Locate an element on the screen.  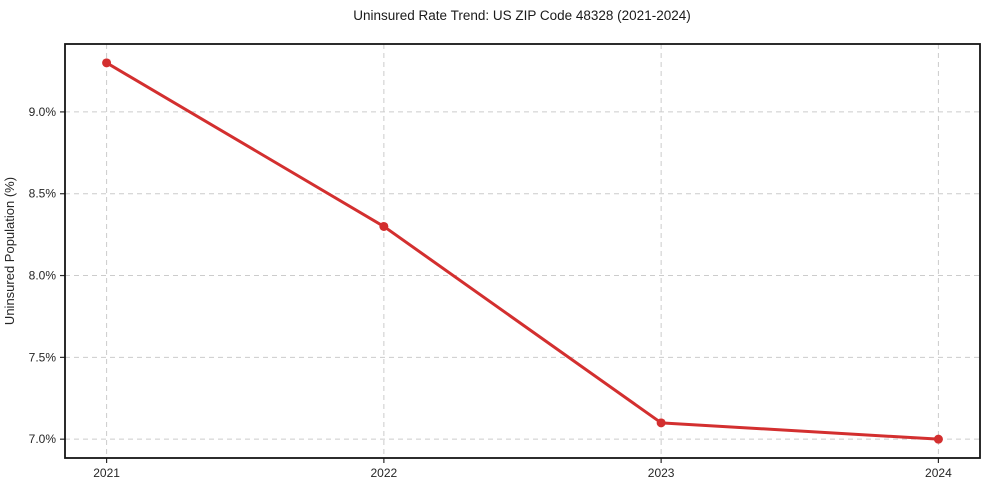
y-tick-label: 7.5% is located at coordinates (43, 357).